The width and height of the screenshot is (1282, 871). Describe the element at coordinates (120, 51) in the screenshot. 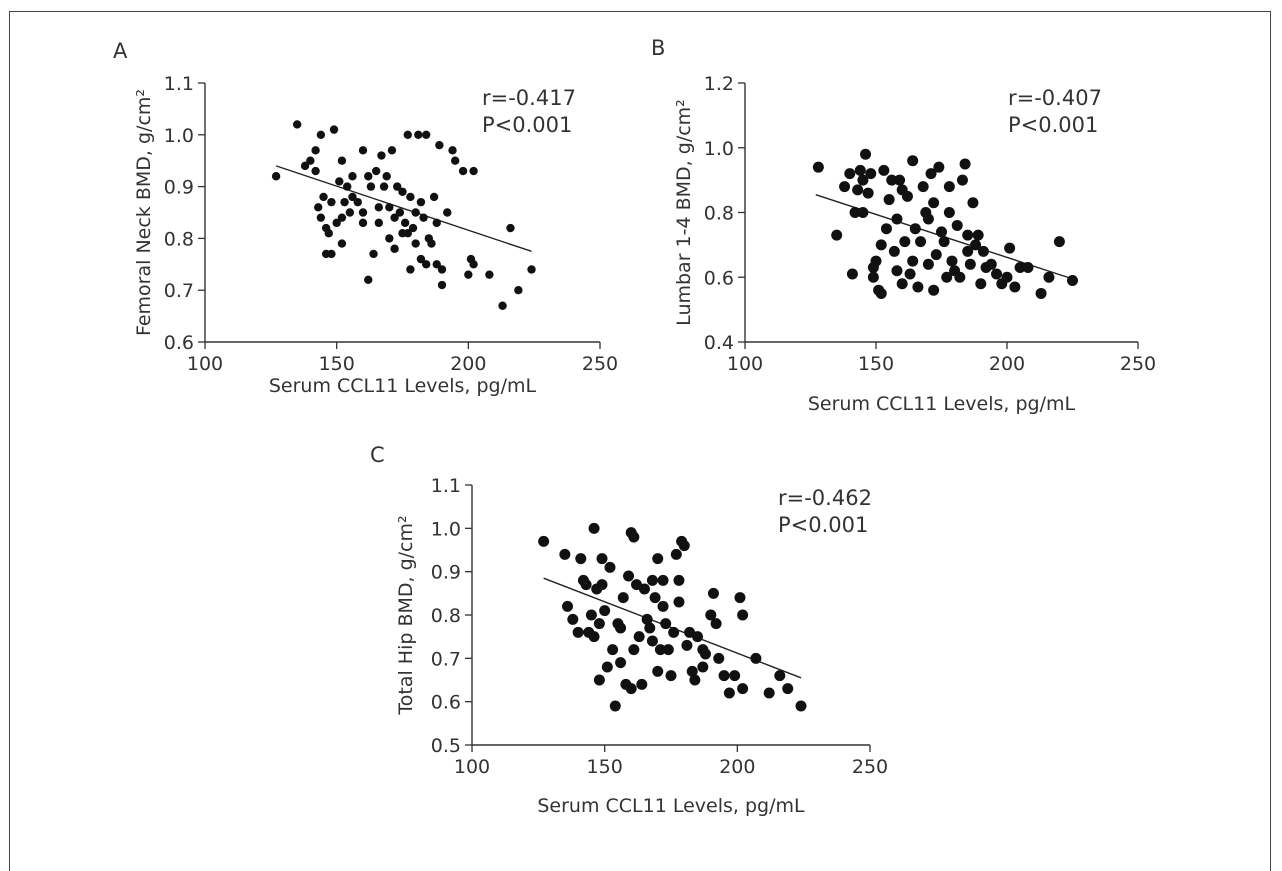

I see `panel-letter: A` at that location.